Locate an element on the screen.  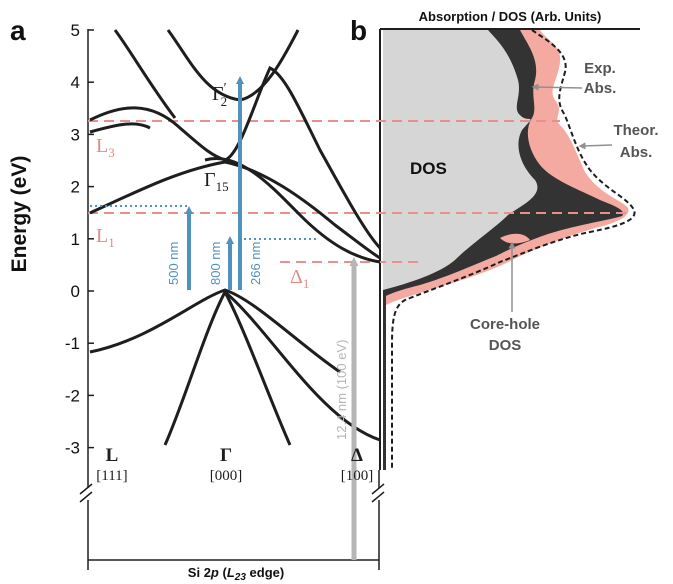
band-valence-deep is located at coordinates (302, 366).